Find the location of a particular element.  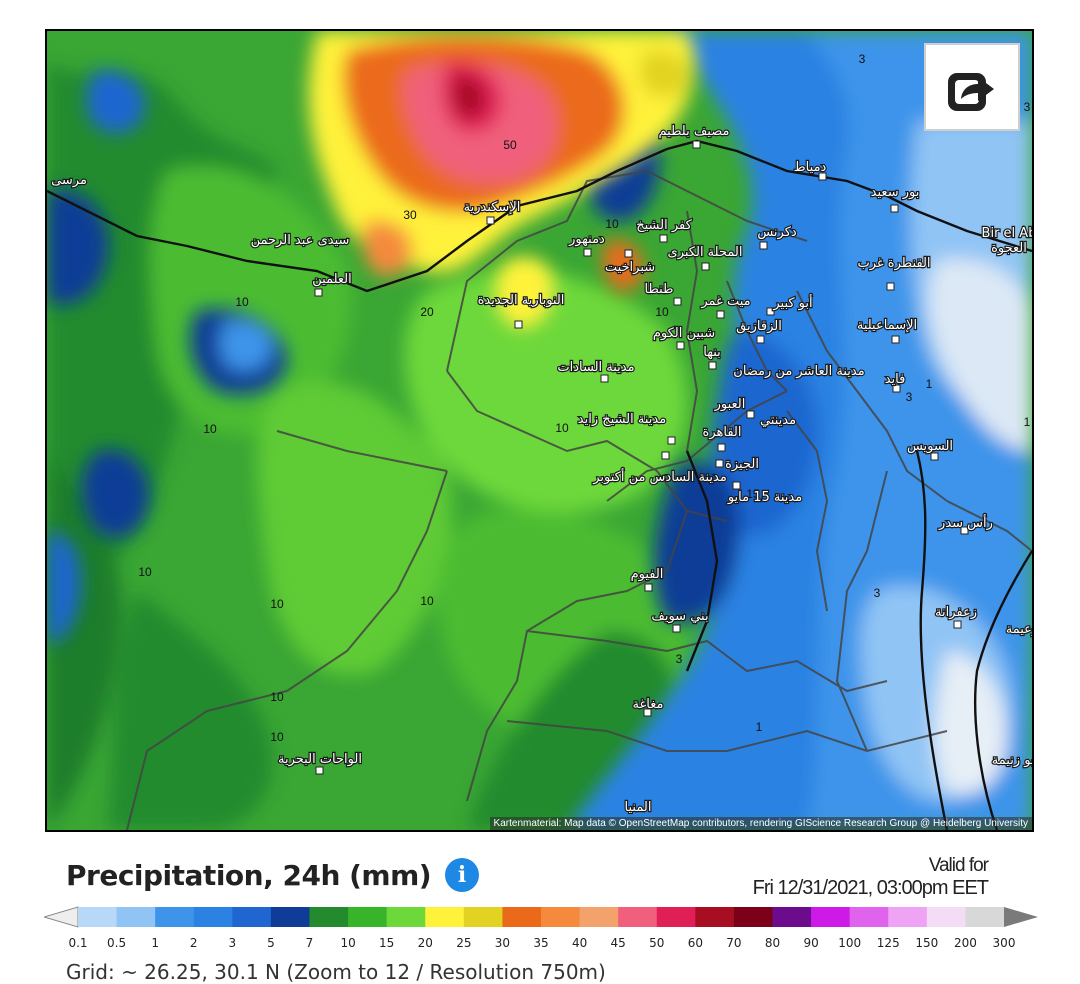

city-label: زعيمة is located at coordinates (1019, 629).